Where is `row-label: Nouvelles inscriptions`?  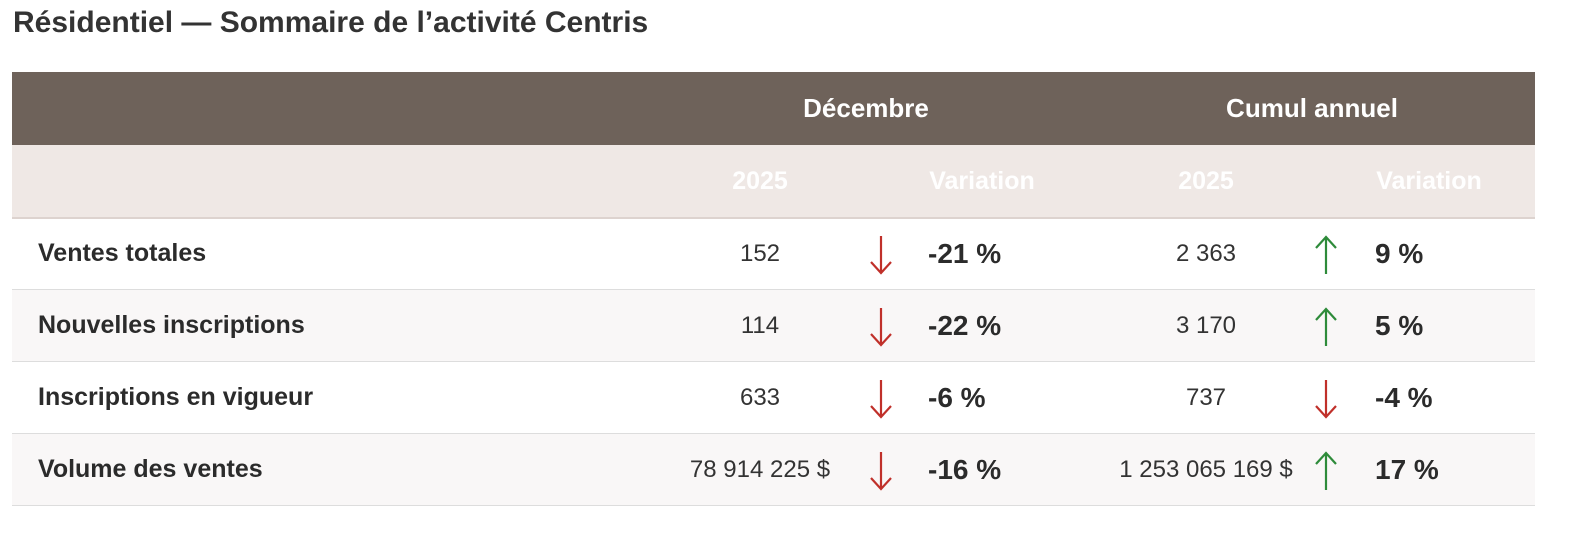
row-label: Nouvelles inscriptions is located at coordinates (171, 325).